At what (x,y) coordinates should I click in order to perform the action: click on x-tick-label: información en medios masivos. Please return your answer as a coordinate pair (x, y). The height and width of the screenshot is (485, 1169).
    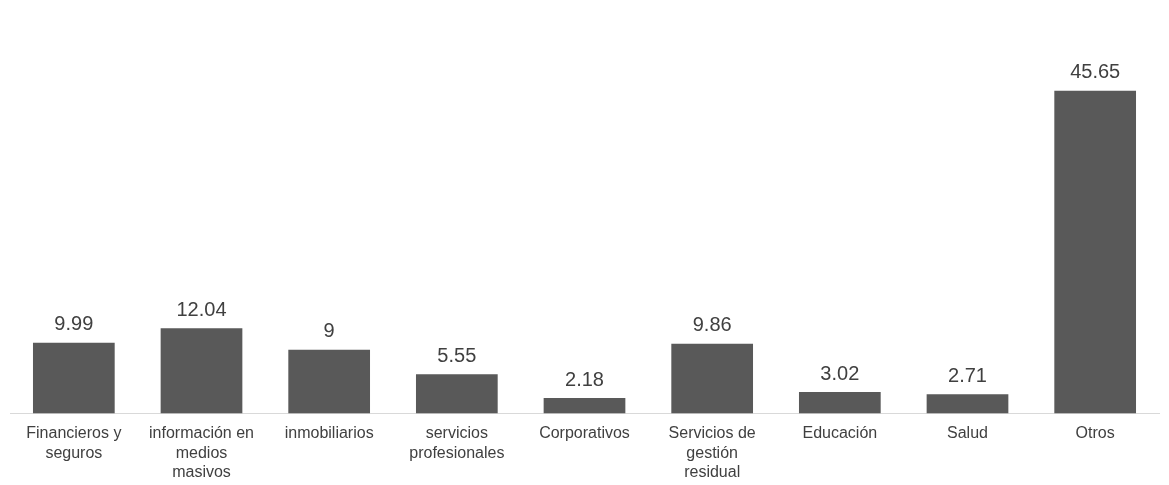
    Looking at the image, I should click on (201, 452).